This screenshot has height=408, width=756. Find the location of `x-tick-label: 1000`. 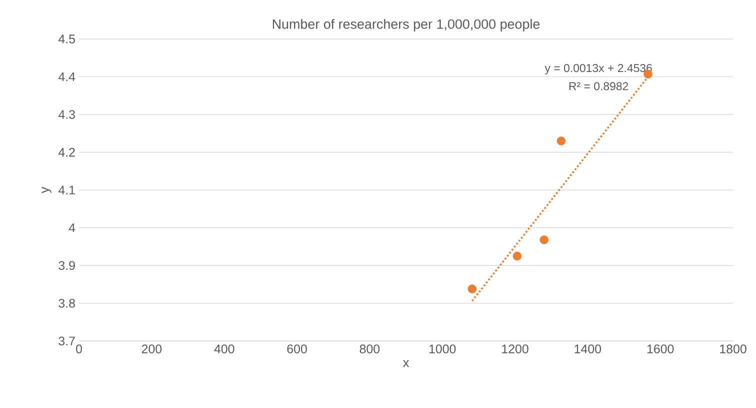

x-tick-label: 1000 is located at coordinates (442, 349).